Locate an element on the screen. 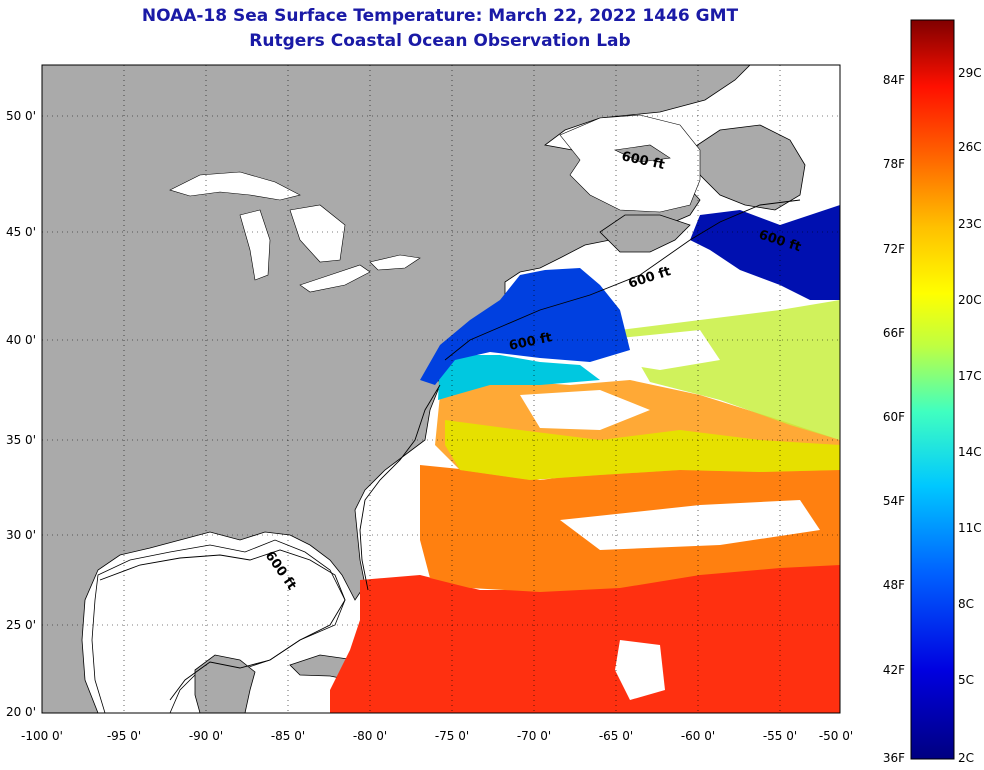  colorbar-f-label: 66F is located at coordinates (894, 333).